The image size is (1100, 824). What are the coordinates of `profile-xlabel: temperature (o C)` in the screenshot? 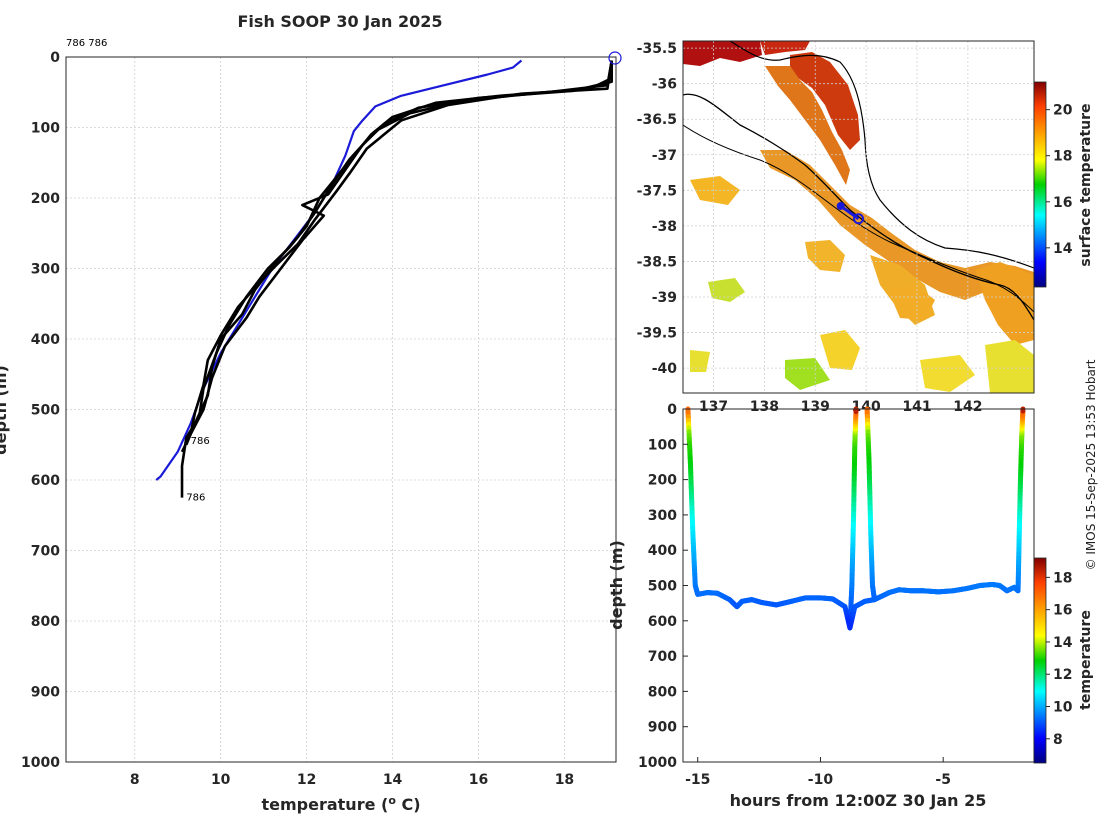 It's located at (340, 804).